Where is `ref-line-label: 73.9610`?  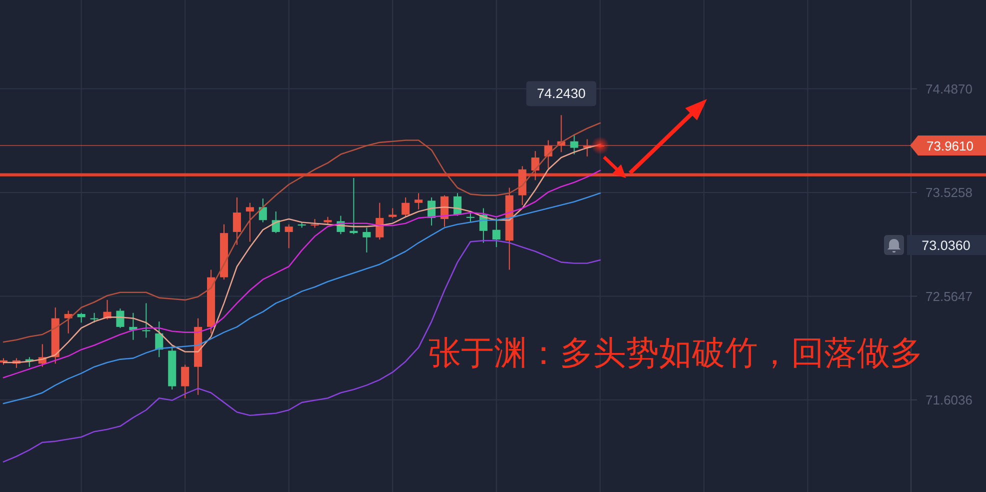
ref-line-label: 73.9610 is located at coordinates (950, 146).